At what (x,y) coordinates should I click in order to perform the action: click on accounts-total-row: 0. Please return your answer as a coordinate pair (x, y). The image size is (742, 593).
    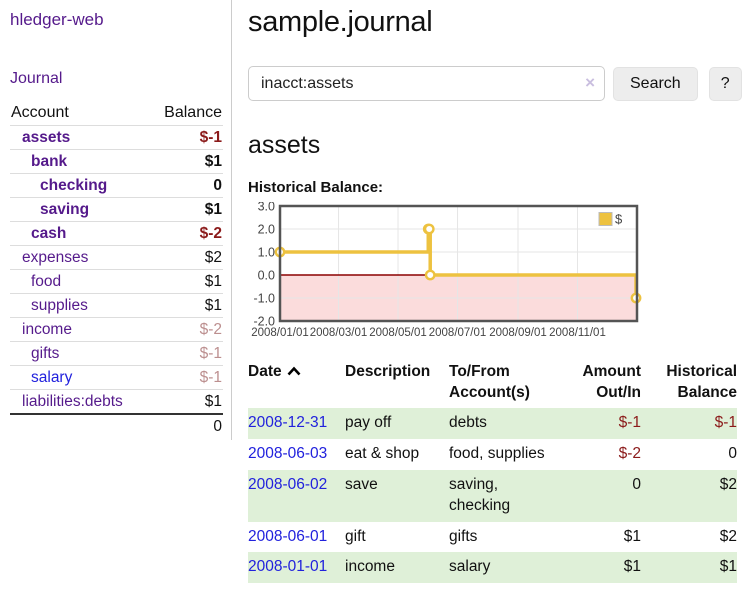
    Looking at the image, I should click on (116, 426).